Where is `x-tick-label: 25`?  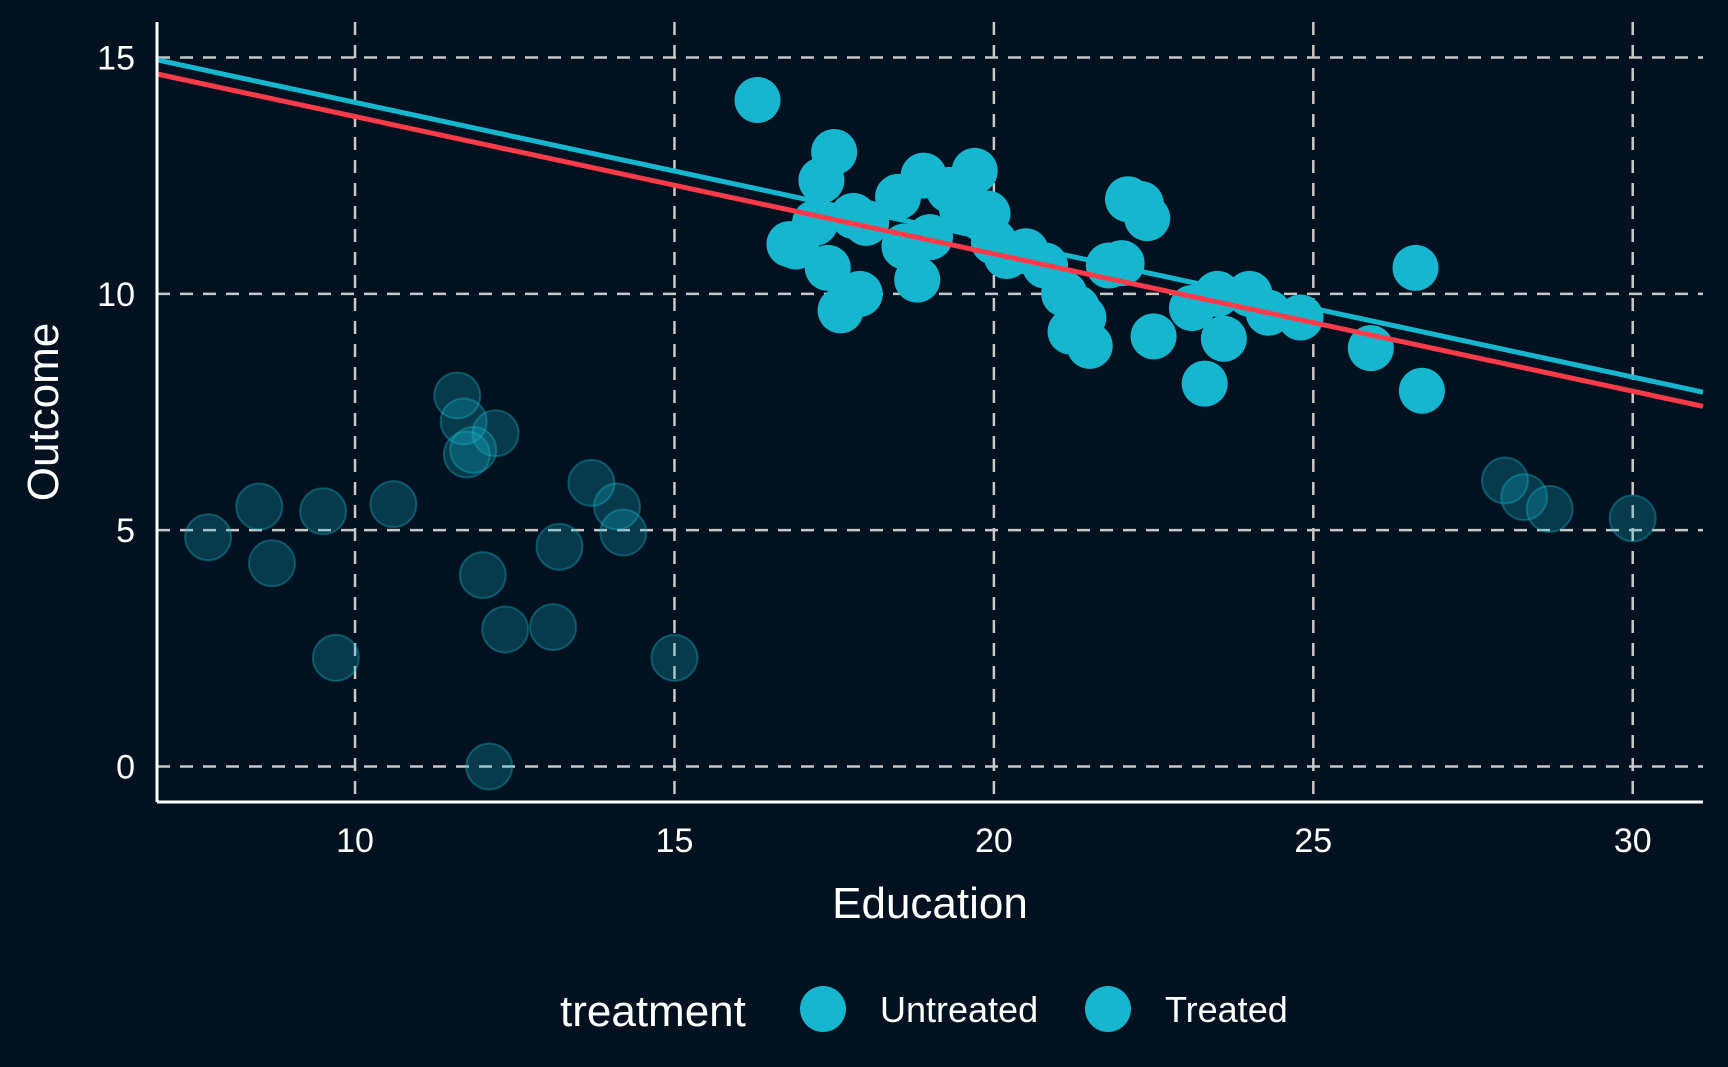 x-tick-label: 25 is located at coordinates (1313, 841).